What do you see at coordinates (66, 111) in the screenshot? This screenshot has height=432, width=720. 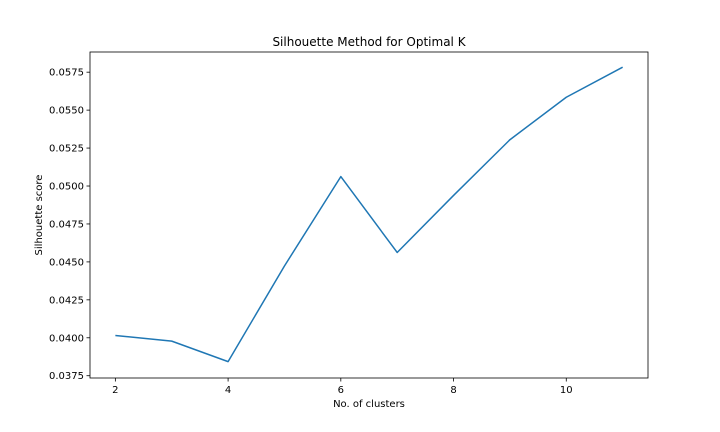 I see `y-tick-label: 0.0550` at bounding box center [66, 111].